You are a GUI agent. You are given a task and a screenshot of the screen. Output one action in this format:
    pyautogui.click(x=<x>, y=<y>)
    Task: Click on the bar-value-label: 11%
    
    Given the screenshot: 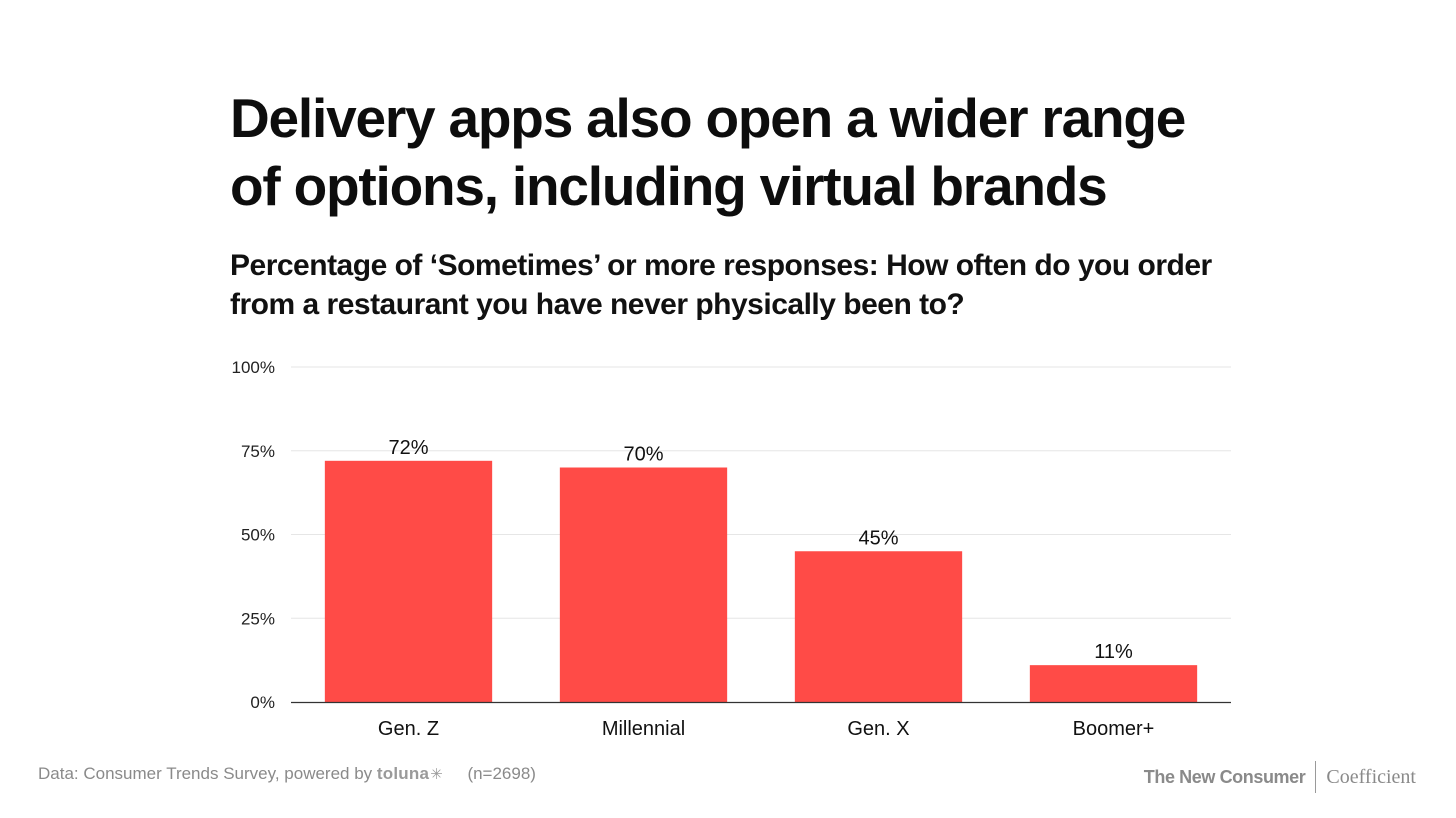 What is the action you would take?
    pyautogui.click(x=1113, y=652)
    